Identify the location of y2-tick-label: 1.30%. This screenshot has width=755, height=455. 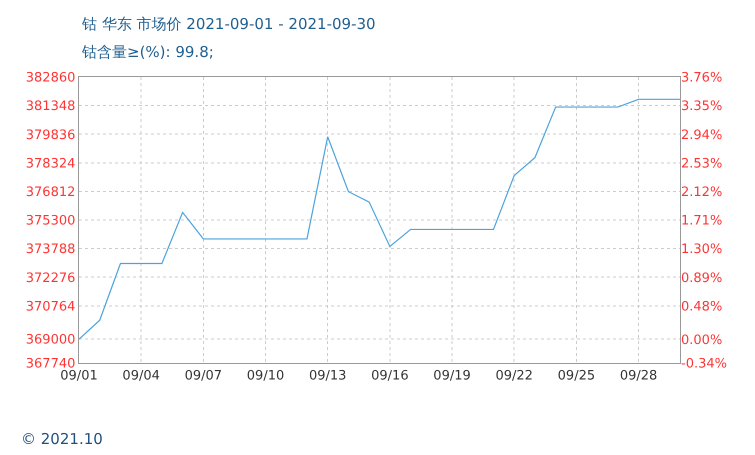
(701, 250).